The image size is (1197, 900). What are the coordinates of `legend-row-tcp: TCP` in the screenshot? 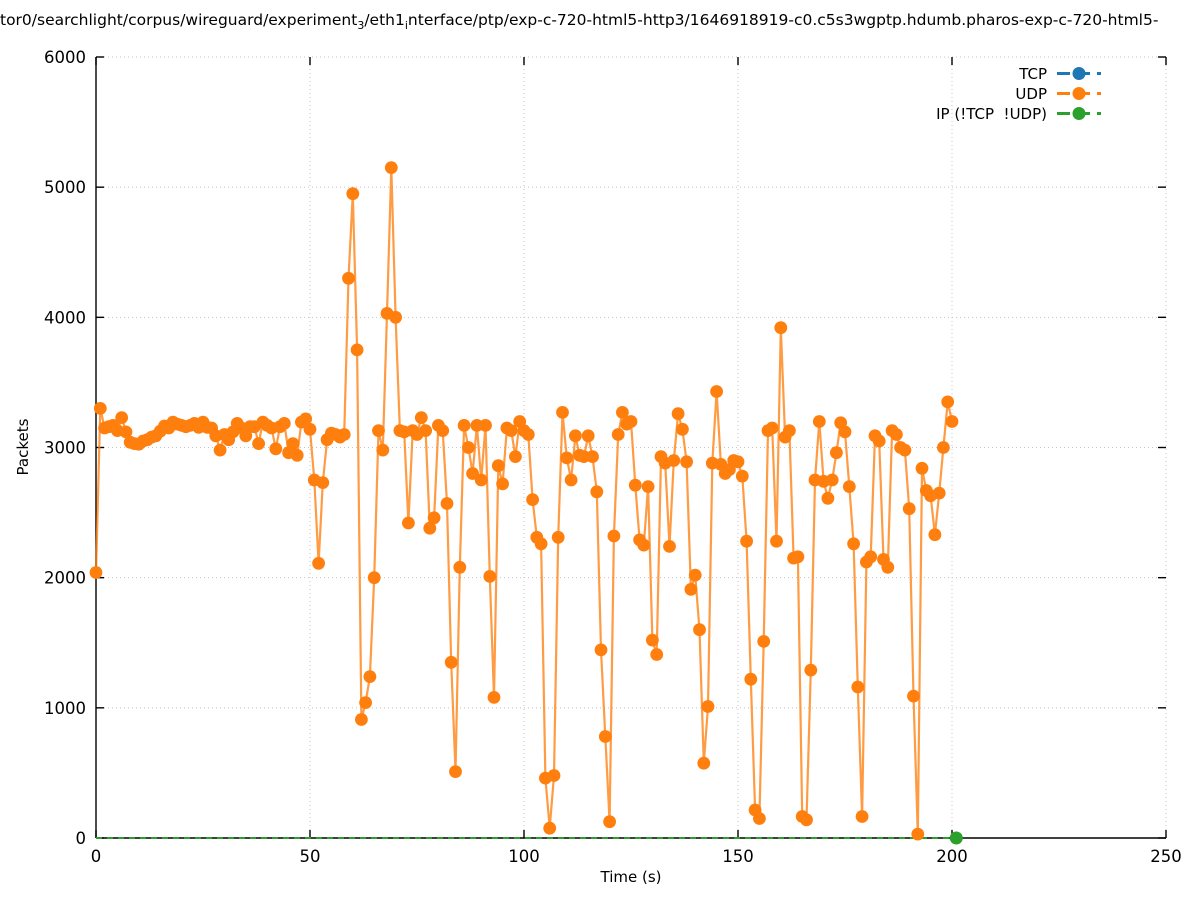 It's located at (1019, 73).